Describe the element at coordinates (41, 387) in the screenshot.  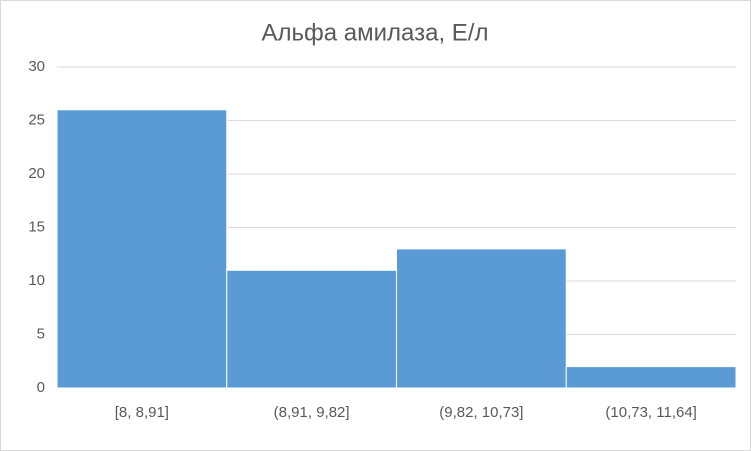
I see `y-tick-label: 0` at that location.